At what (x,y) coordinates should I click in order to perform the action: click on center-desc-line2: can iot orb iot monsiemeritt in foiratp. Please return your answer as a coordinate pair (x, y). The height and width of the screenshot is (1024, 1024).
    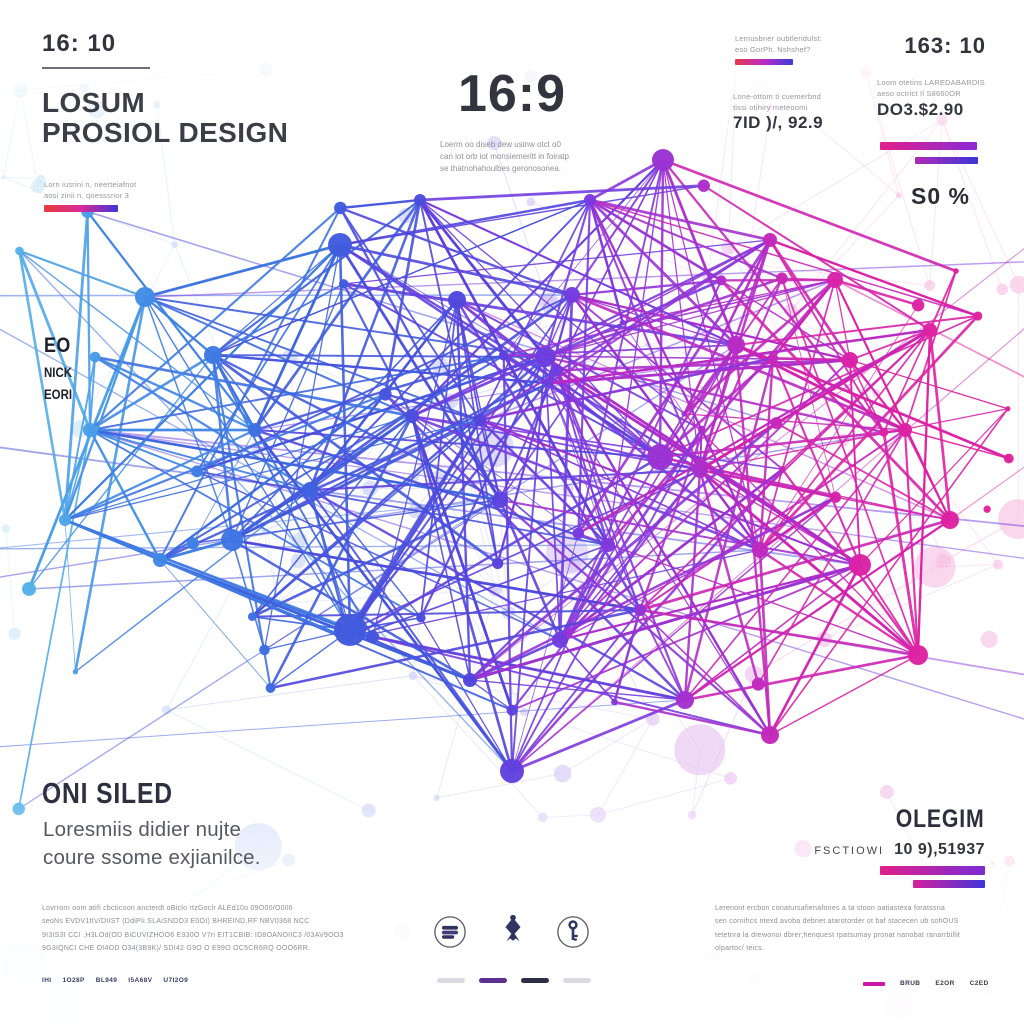
    Looking at the image, I should click on (504, 156).